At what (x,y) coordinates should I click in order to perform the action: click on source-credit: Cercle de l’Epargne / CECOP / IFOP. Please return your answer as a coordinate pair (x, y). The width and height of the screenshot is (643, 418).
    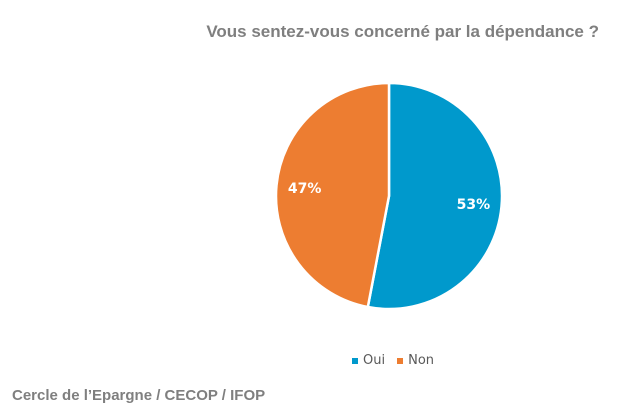
    Looking at the image, I should click on (139, 395).